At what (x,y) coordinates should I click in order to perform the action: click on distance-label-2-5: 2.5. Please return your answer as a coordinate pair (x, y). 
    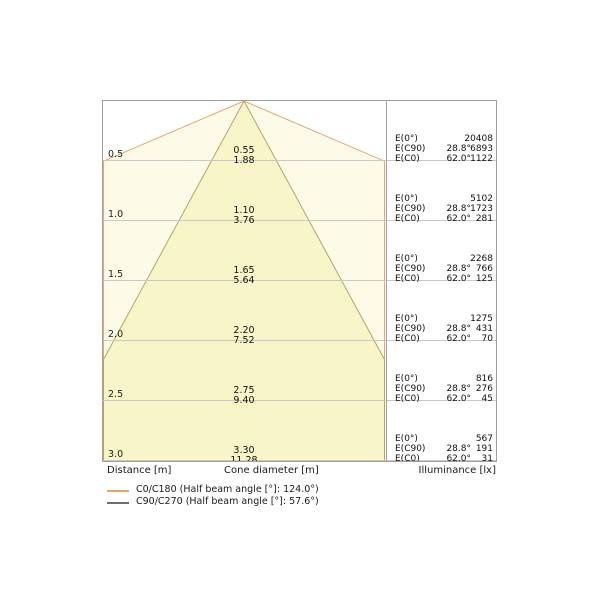
    Looking at the image, I should click on (116, 394).